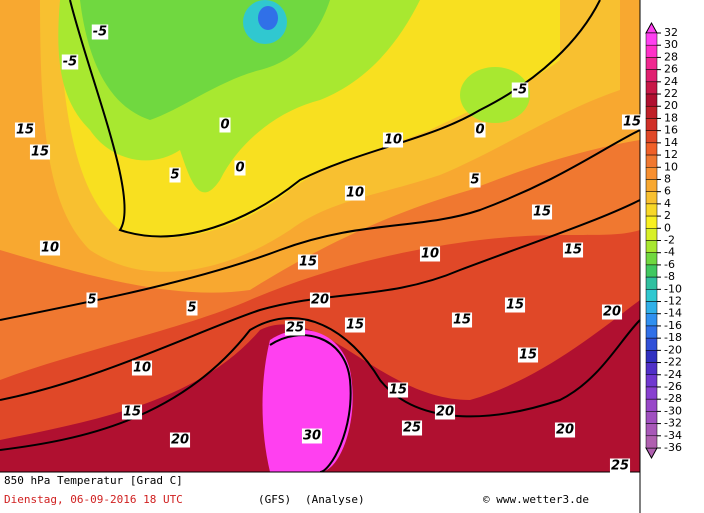 The image size is (704, 513). I want to click on scale-tick-label: 20, so click(671, 105).